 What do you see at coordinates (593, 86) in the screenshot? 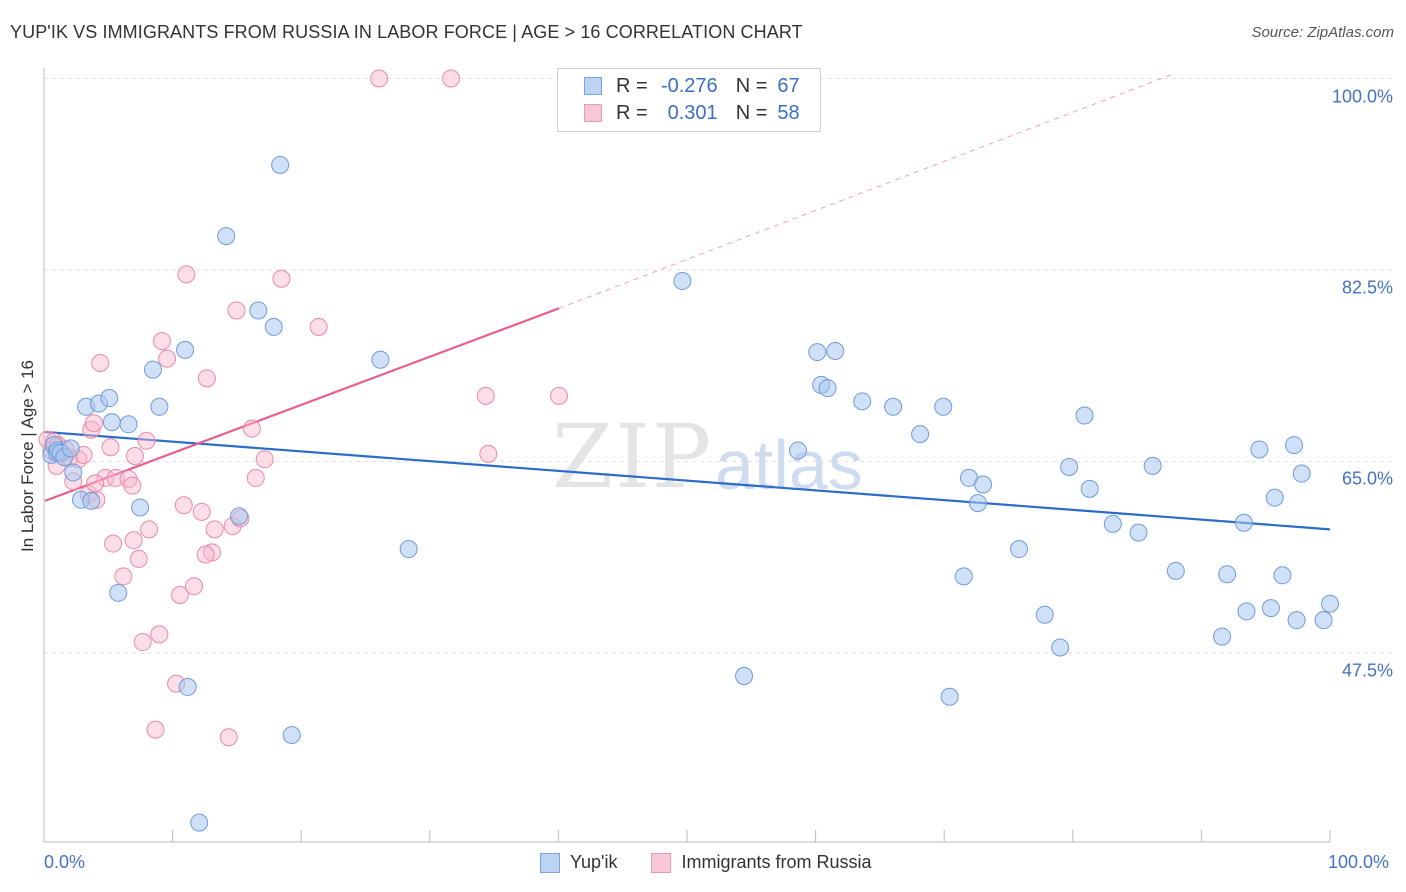
I see `legend-swatch-blue` at bounding box center [593, 86].